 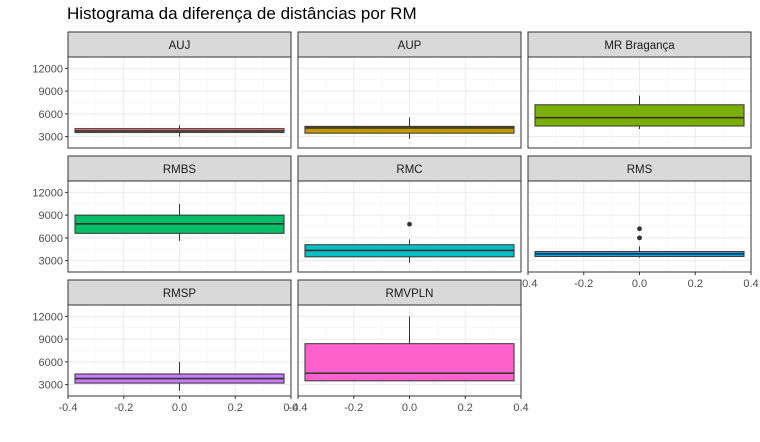 I want to click on facet-label-aup: AUP, so click(x=410, y=46).